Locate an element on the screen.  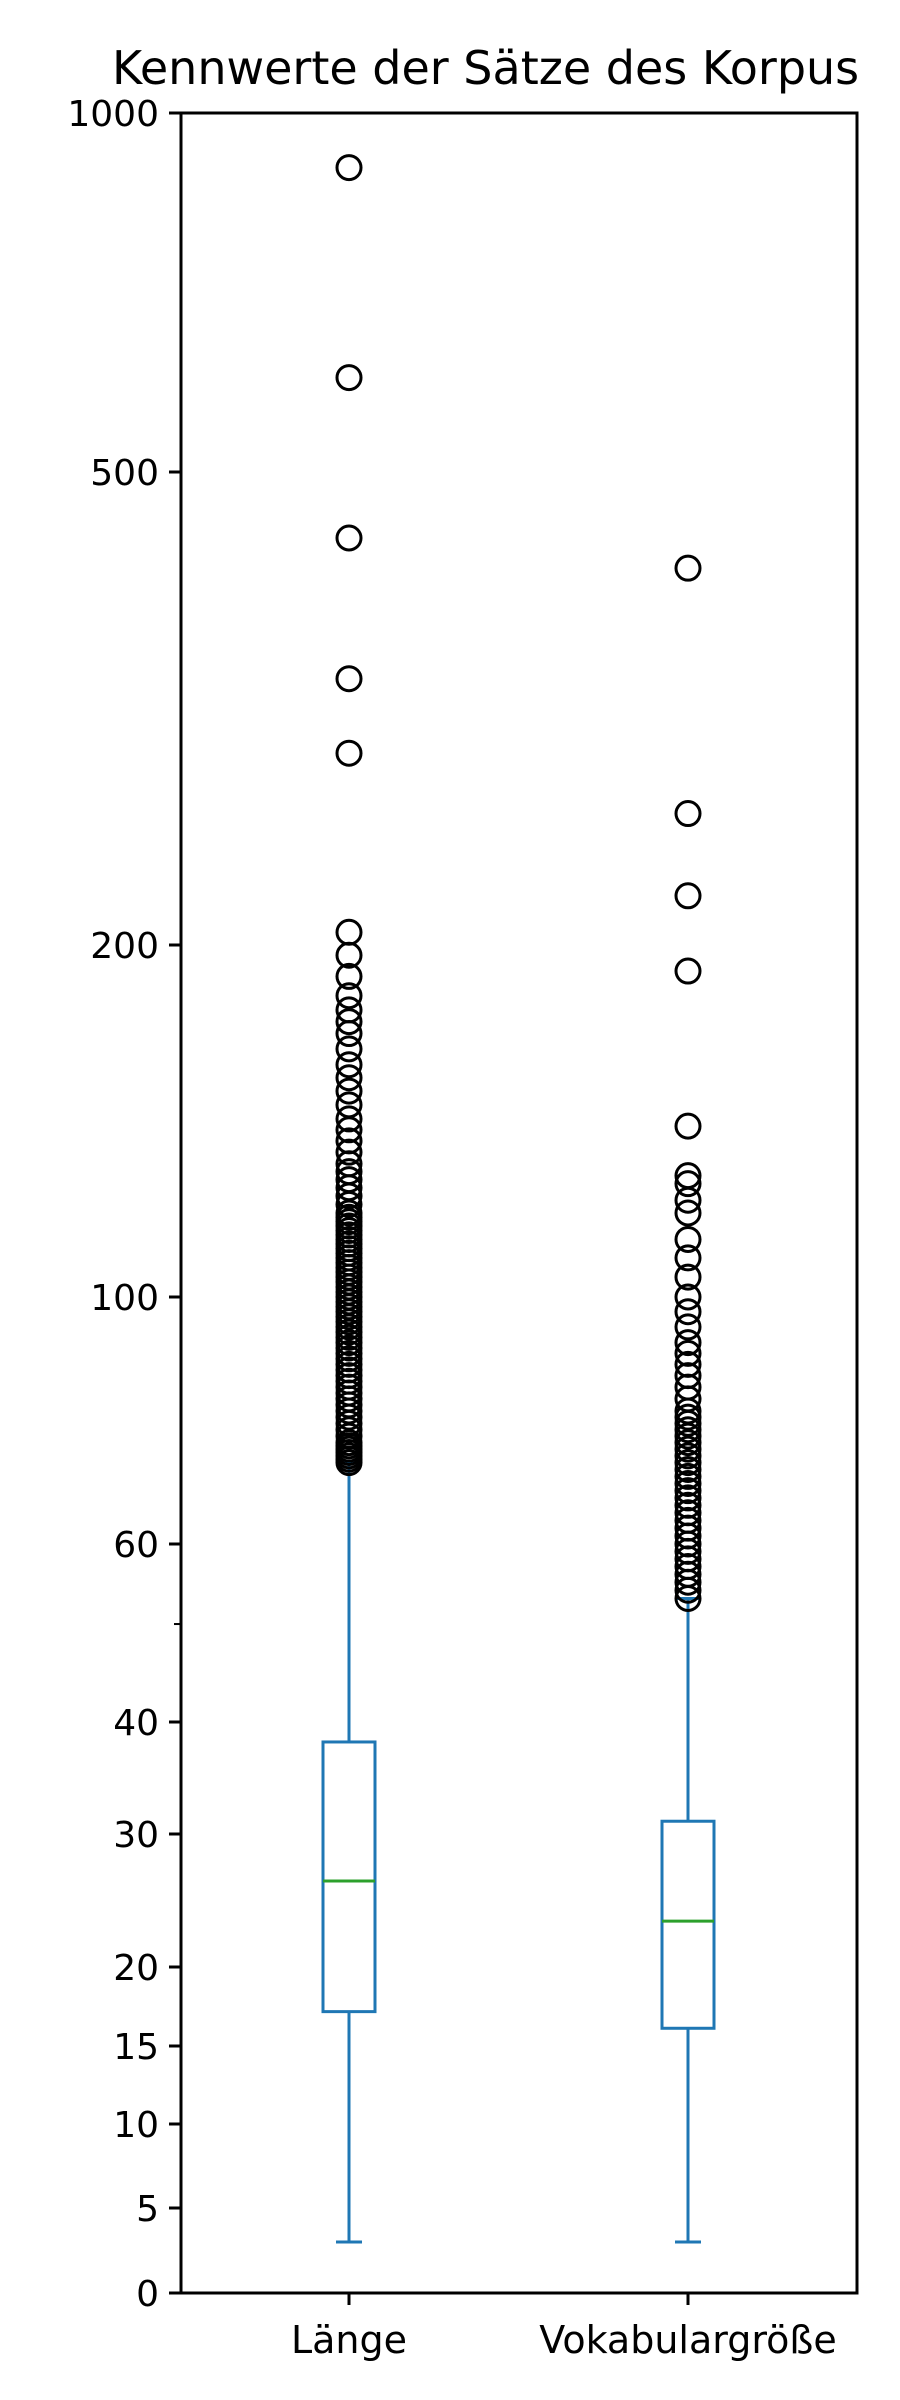
y-tick-label: 200 is located at coordinates (124, 946).